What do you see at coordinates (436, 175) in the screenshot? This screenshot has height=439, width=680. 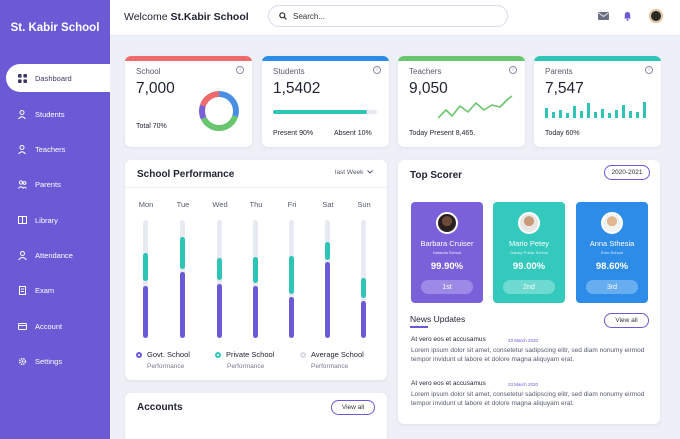 I see `panel-title: Top Scorer` at bounding box center [436, 175].